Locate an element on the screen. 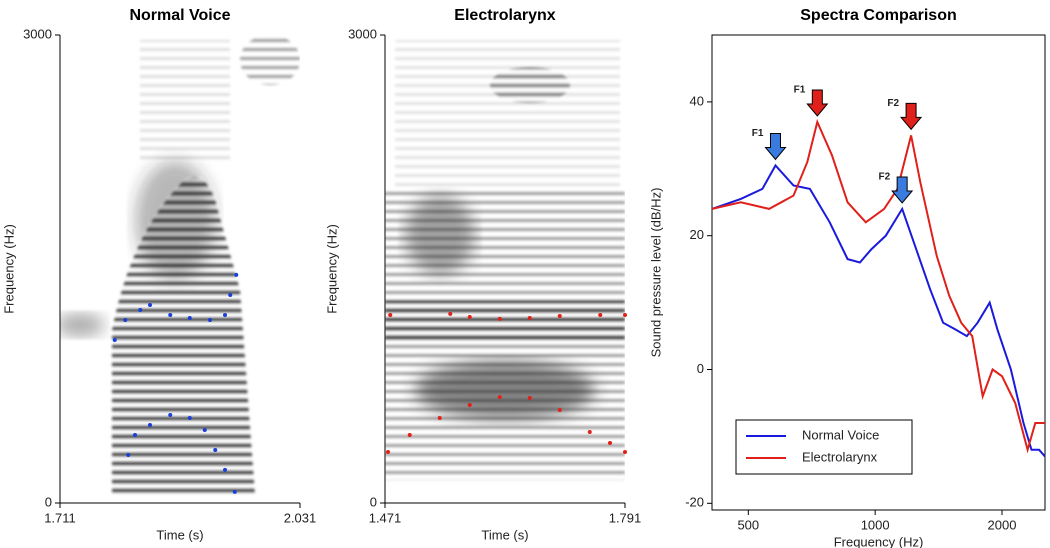 This screenshot has width=1050, height=548. y-tick-label: 20 is located at coordinates (697, 234).